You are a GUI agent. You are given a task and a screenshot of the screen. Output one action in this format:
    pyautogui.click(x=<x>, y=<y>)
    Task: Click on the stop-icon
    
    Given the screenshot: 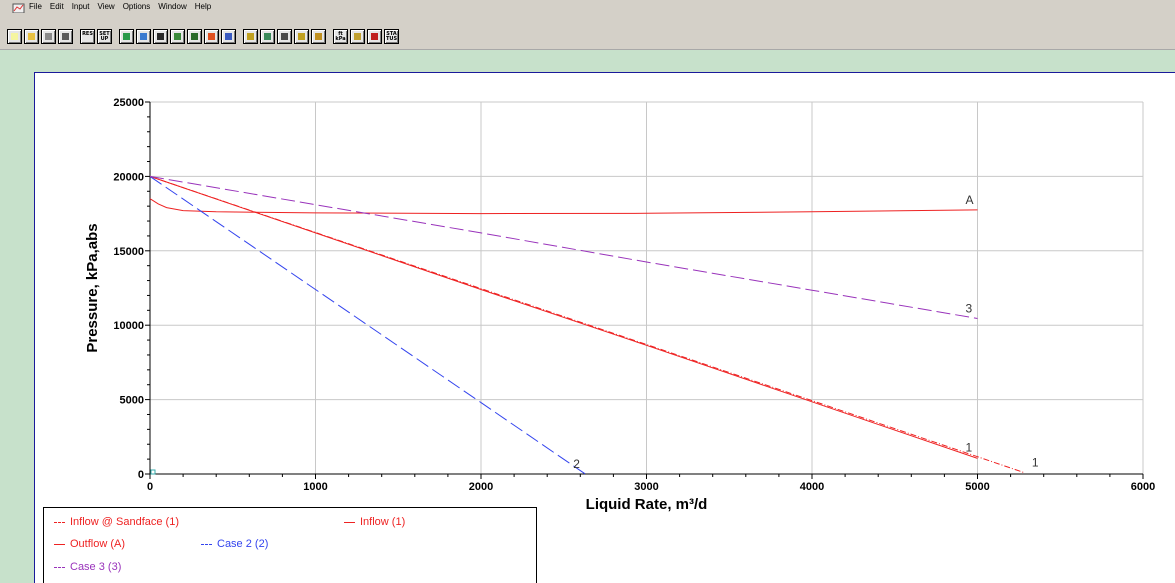 What is the action you would take?
    pyautogui.click(x=374, y=36)
    